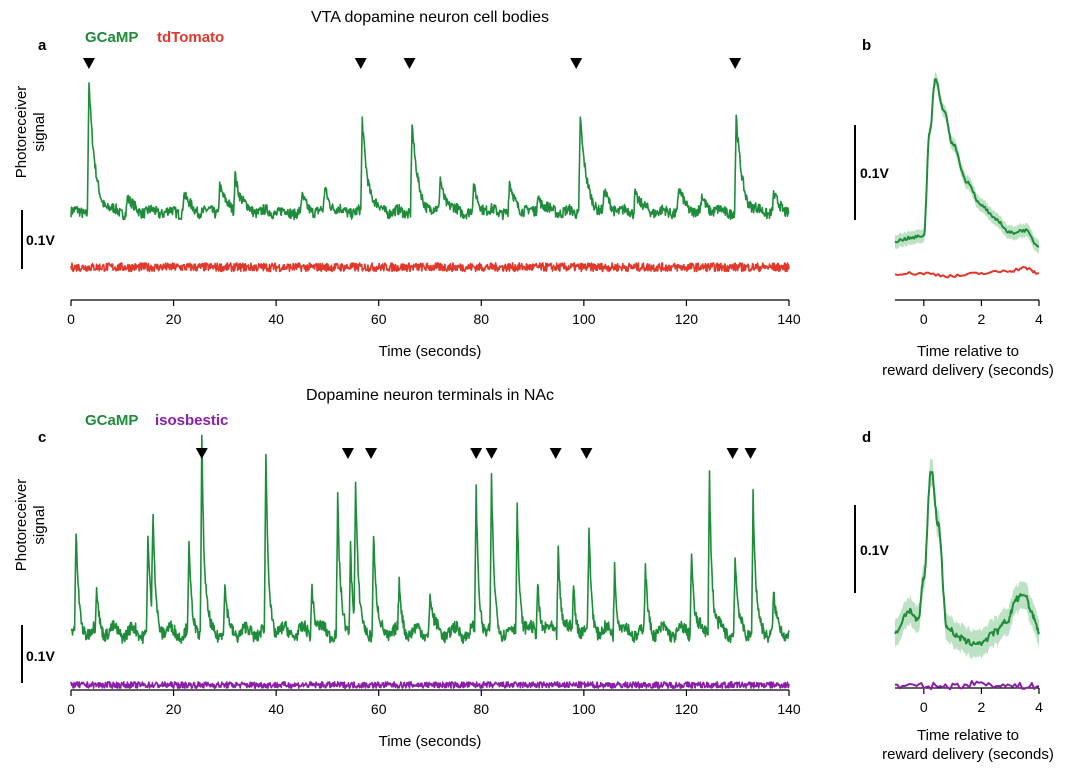  What do you see at coordinates (30, 132) in the screenshot?
I see `ylabel-a: Photoreceiversignal` at bounding box center [30, 132].